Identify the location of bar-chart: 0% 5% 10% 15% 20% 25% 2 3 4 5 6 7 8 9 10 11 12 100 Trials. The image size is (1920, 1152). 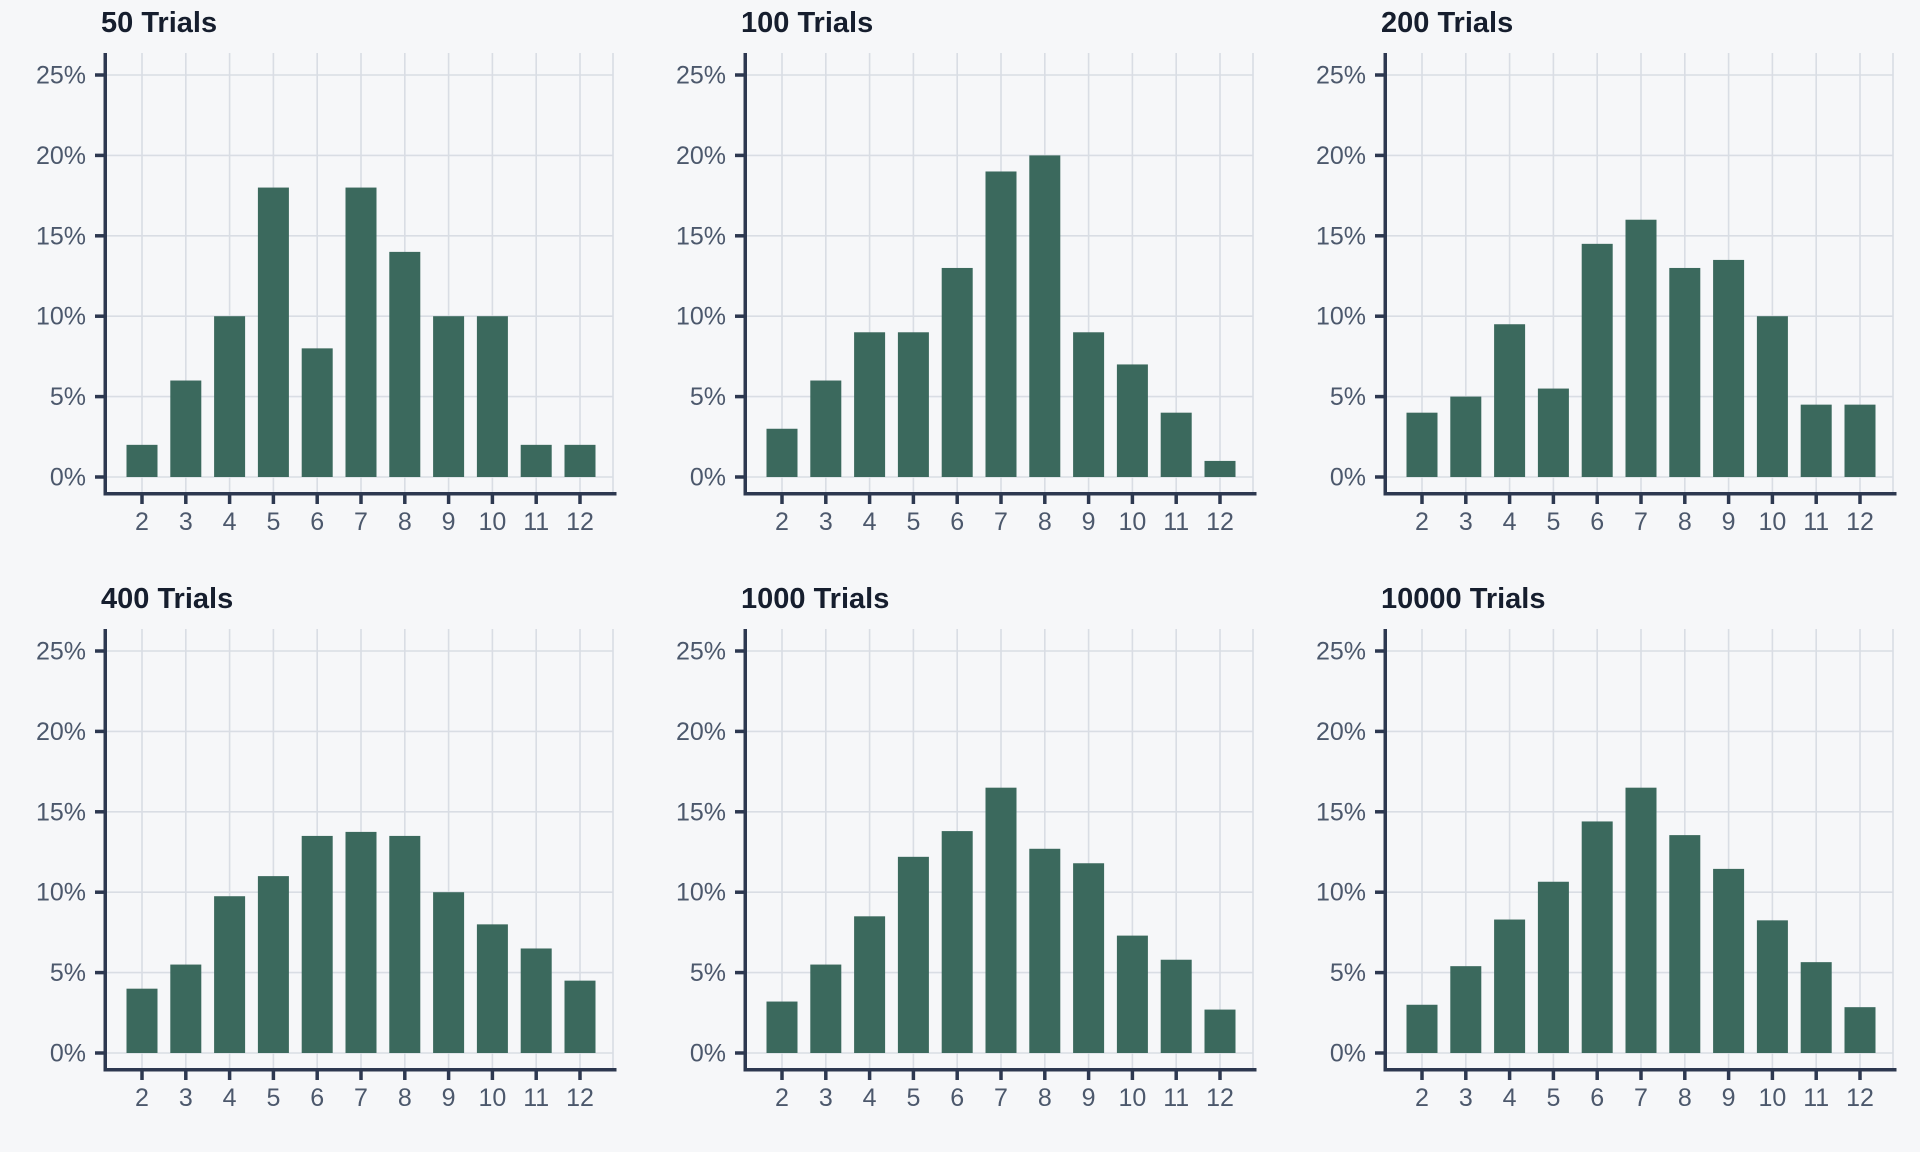
(966, 271).